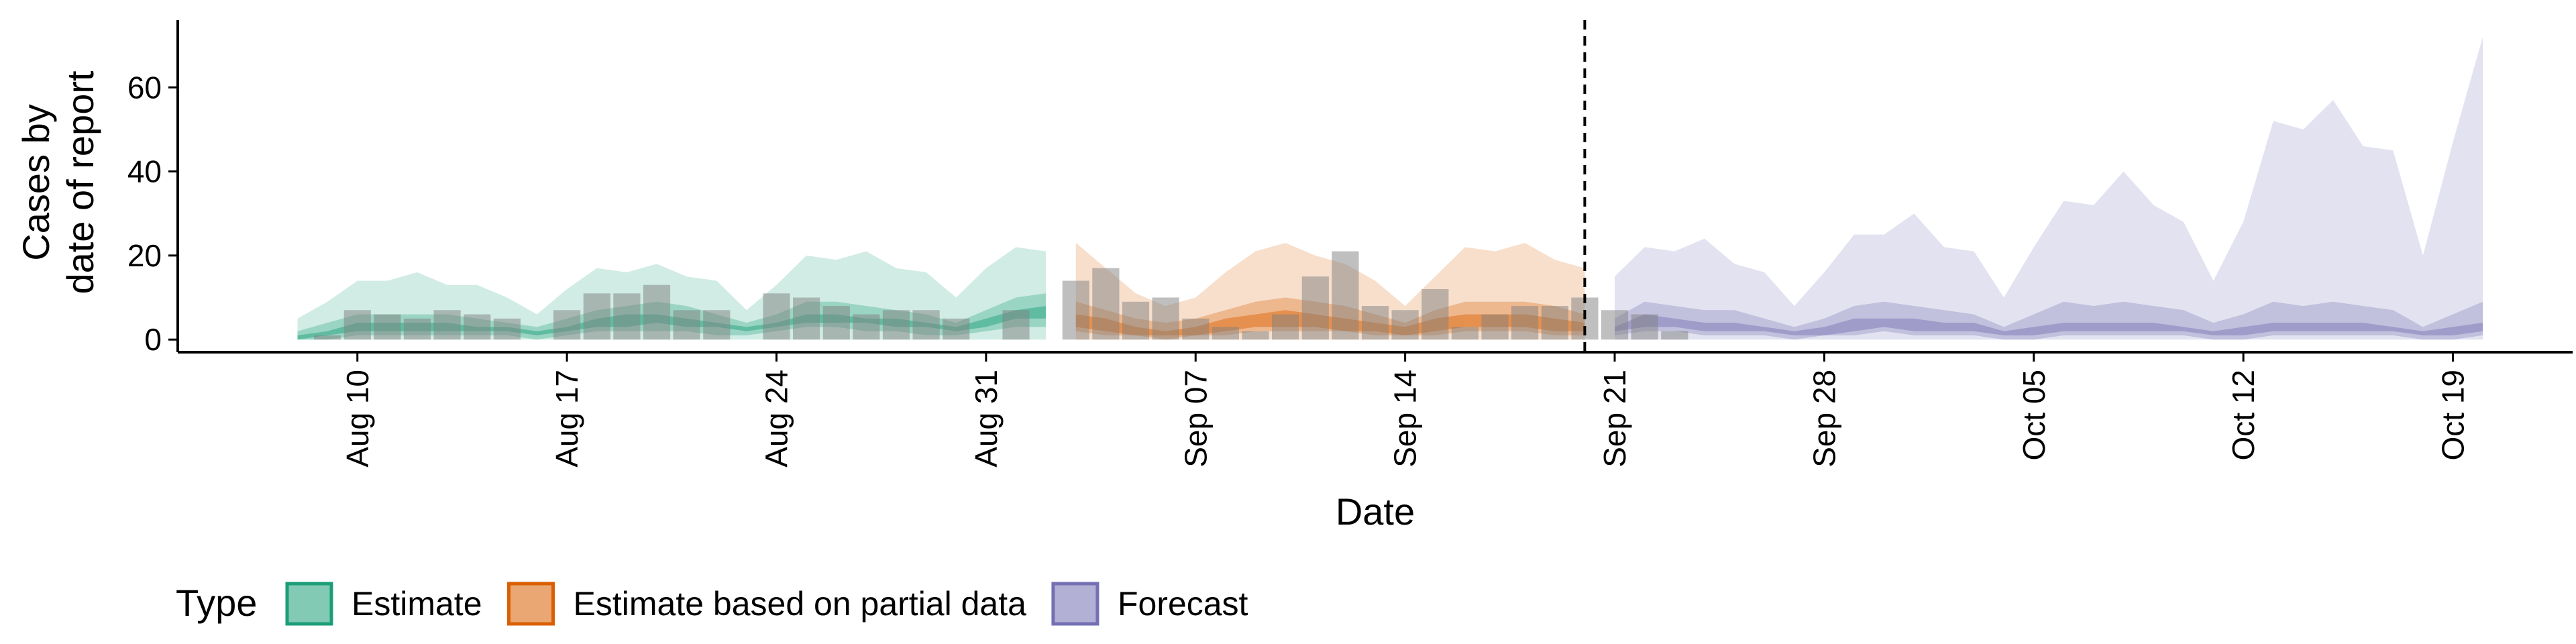 The width and height of the screenshot is (2576, 644). I want to click on y-tick-label: 40, so click(144, 171).